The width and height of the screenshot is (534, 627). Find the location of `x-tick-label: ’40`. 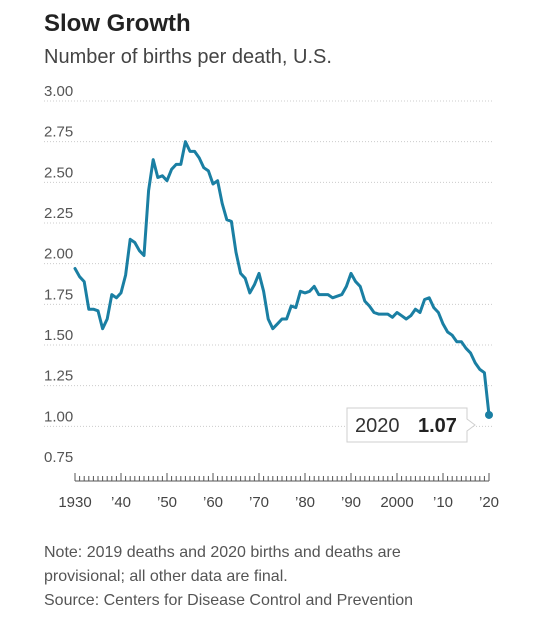

x-tick-label: ’40 is located at coordinates (121, 502).